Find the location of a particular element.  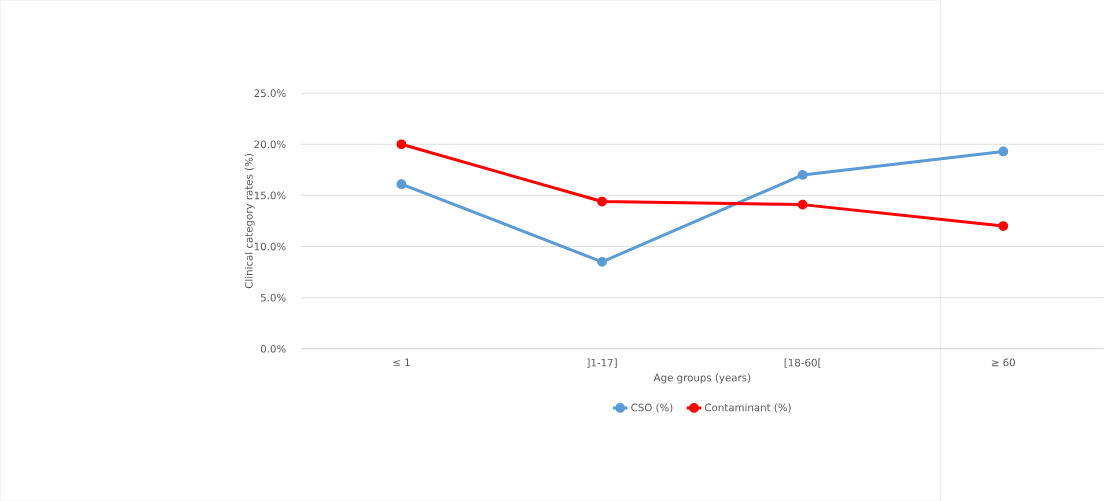

y-tick-label: 0.0% is located at coordinates (273, 348).